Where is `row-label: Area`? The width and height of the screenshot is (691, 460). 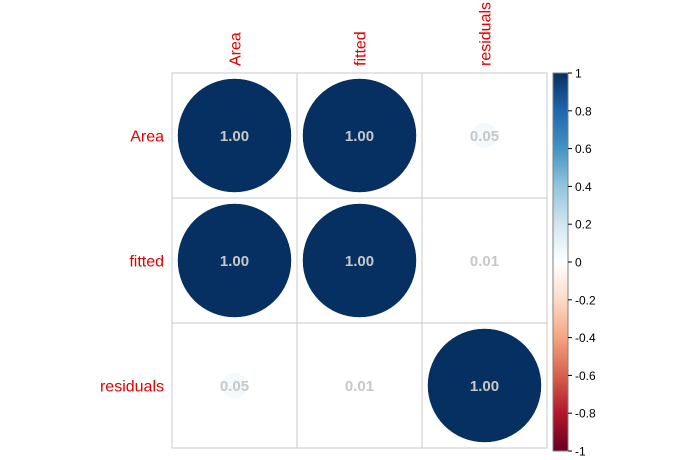 row-label: Area is located at coordinates (147, 137).